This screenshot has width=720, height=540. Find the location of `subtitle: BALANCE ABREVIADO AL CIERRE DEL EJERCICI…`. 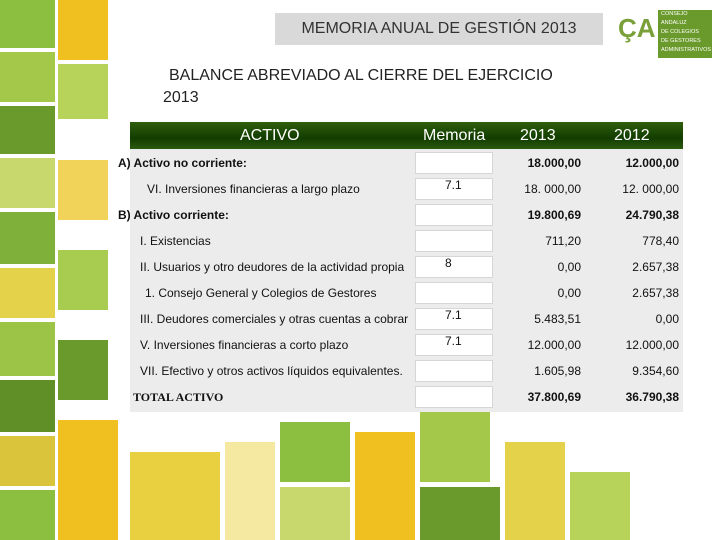

subtitle: BALANCE ABREVIADO AL CIERRE DEL EJERCICI… is located at coordinates (361, 75).